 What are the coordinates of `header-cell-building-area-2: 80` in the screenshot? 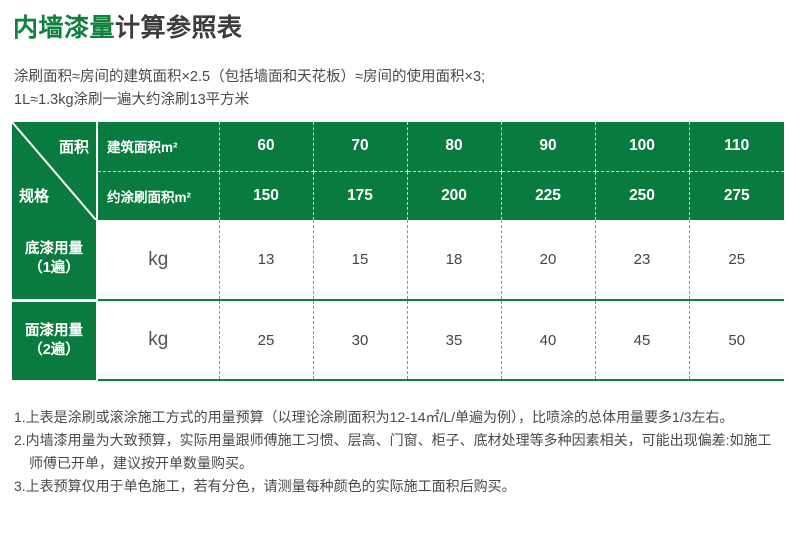 It's located at (454, 147).